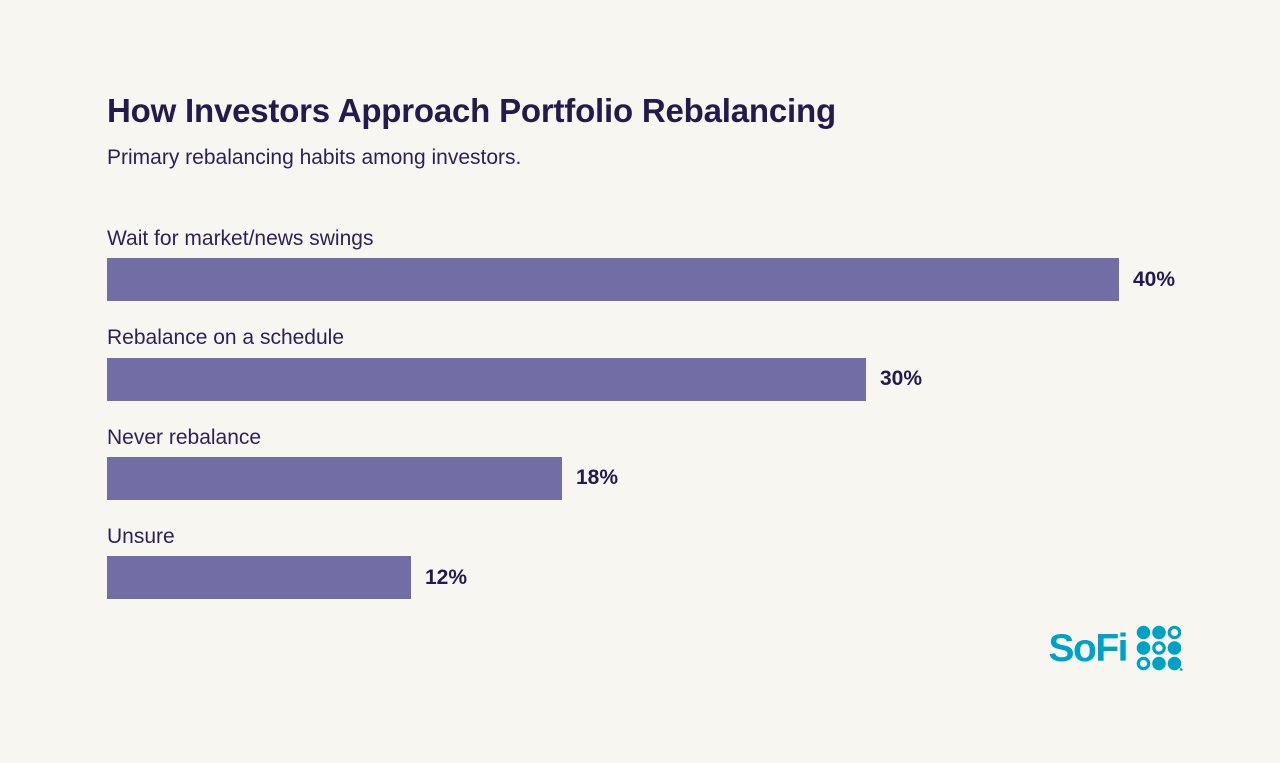  What do you see at coordinates (446, 577) in the screenshot?
I see `bar-value-label: 12%` at bounding box center [446, 577].